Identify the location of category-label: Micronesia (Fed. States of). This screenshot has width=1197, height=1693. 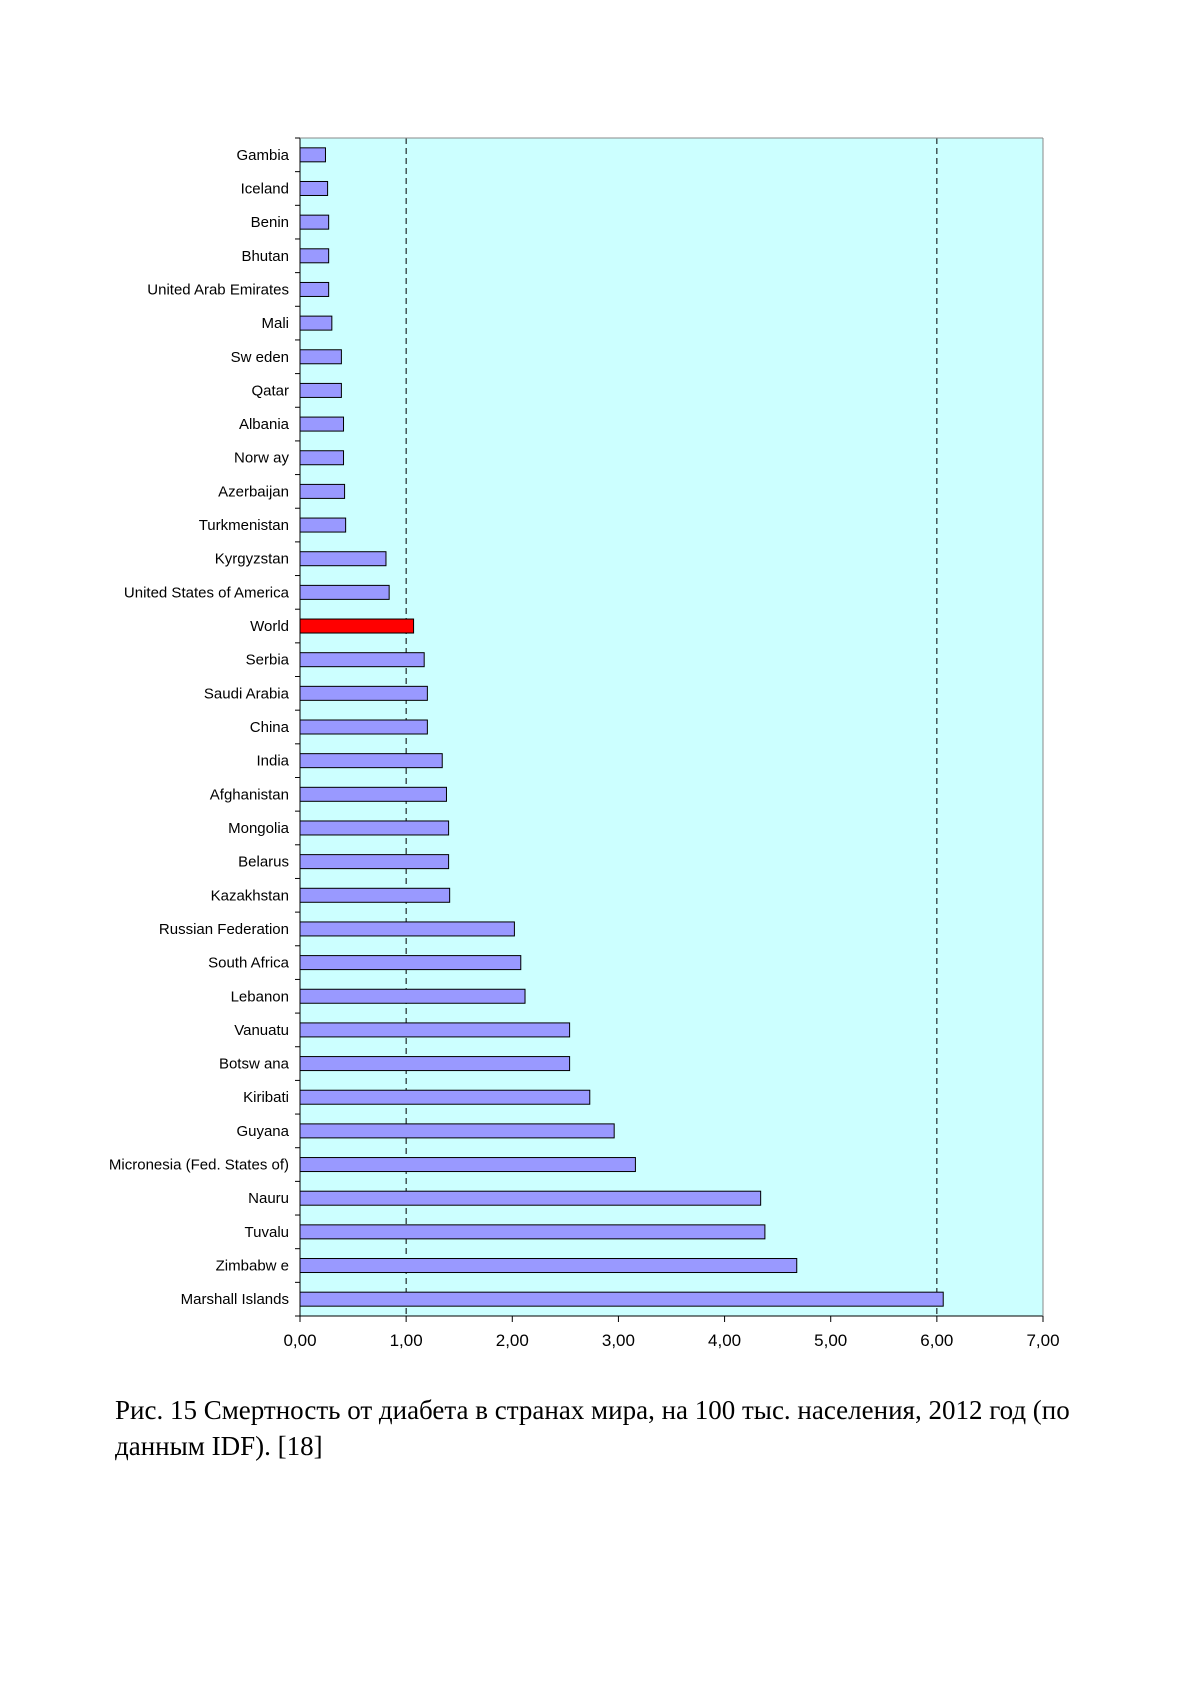
(199, 1165).